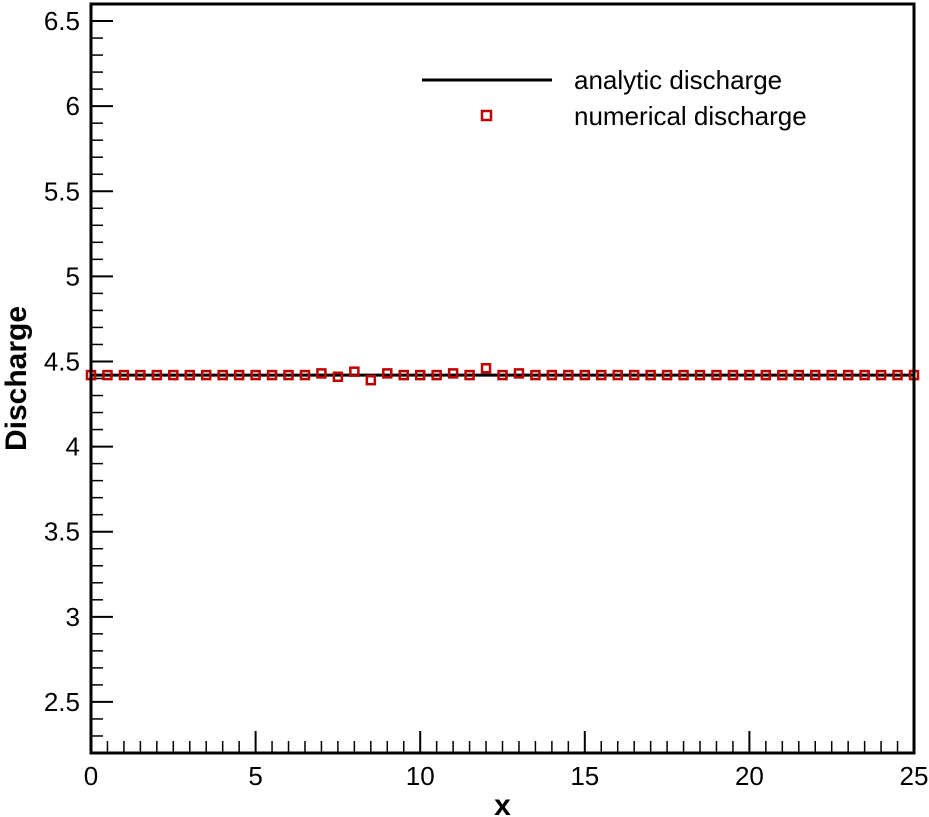 The height and width of the screenshot is (817, 929). What do you see at coordinates (584, 776) in the screenshot?
I see `x-tick-label: 15` at bounding box center [584, 776].